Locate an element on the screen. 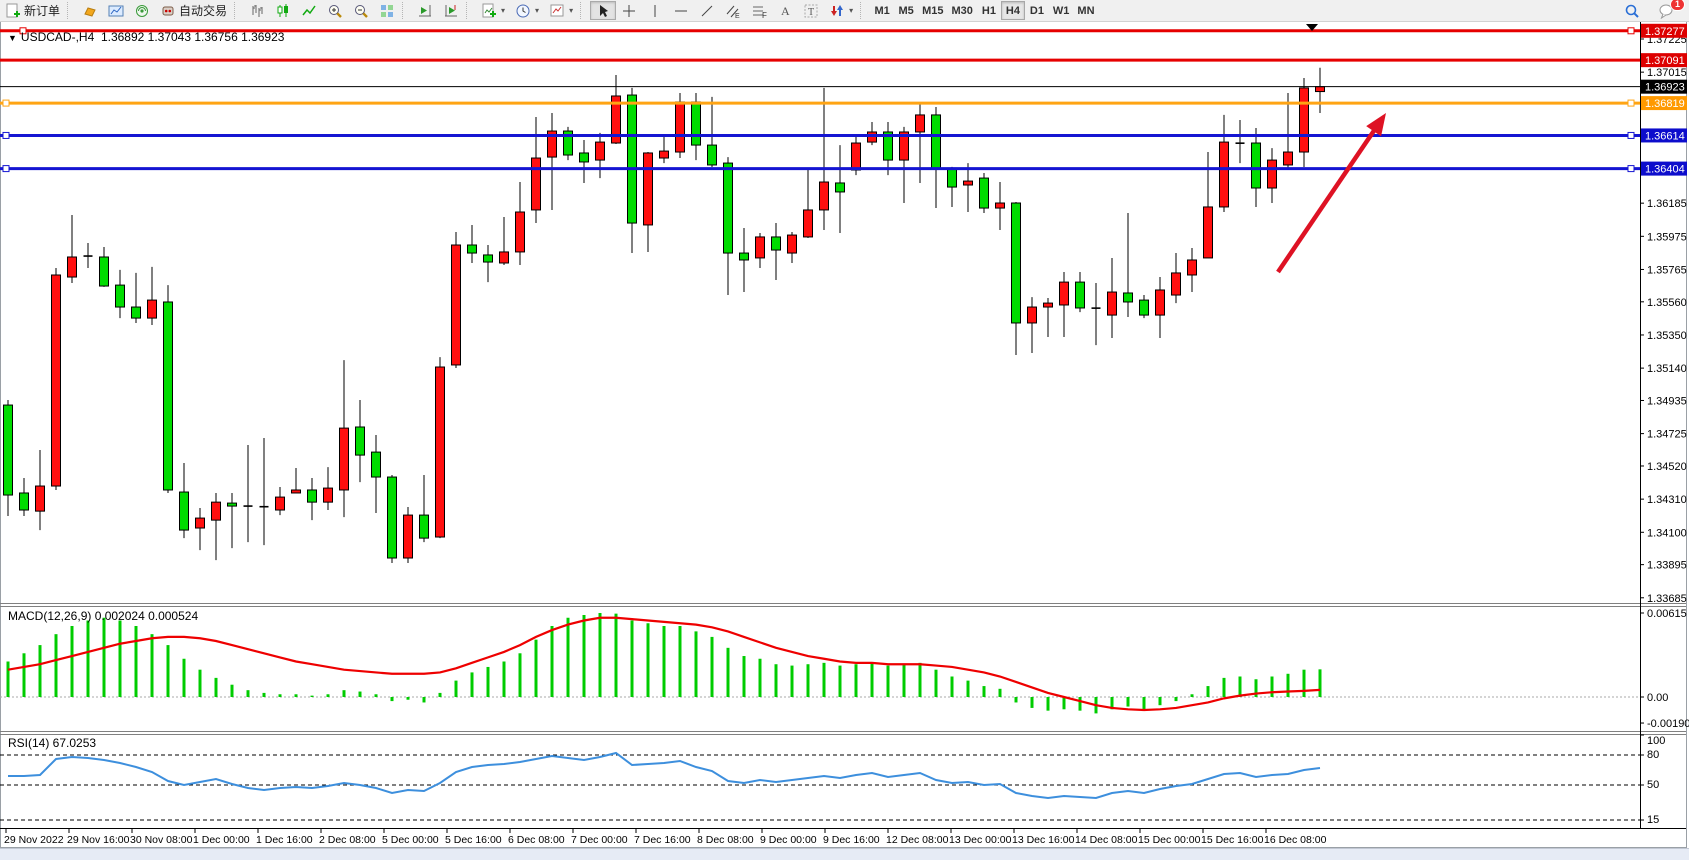 The image size is (1689, 860). chart-shift-icon is located at coordinates (451, 11).